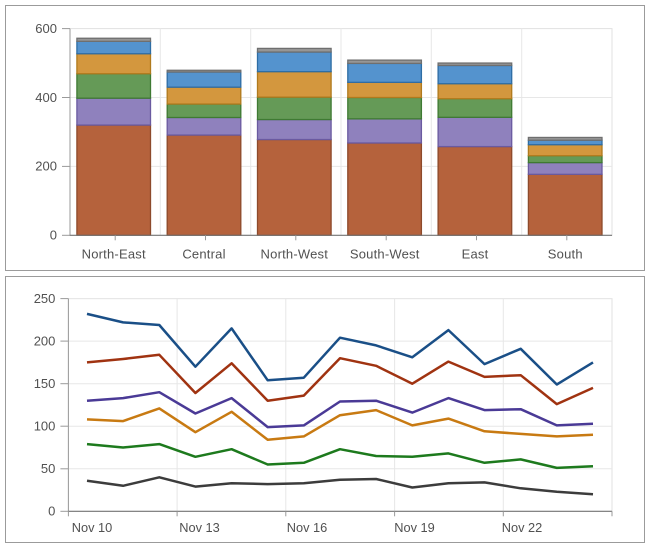  I want to click on svg-text: 50, so click(48, 468).